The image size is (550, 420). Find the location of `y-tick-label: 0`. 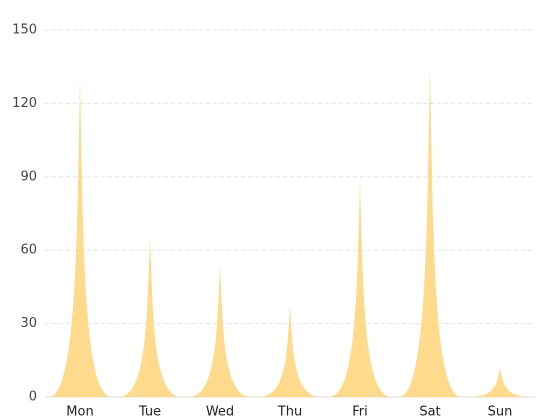

y-tick-label: 0 is located at coordinates (33, 397).